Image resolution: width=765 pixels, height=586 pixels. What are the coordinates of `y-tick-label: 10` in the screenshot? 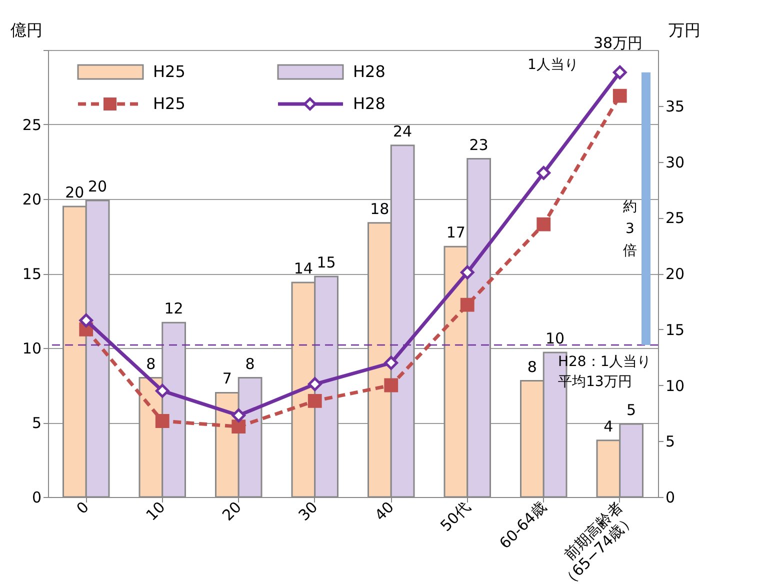 It's located at (32, 349).